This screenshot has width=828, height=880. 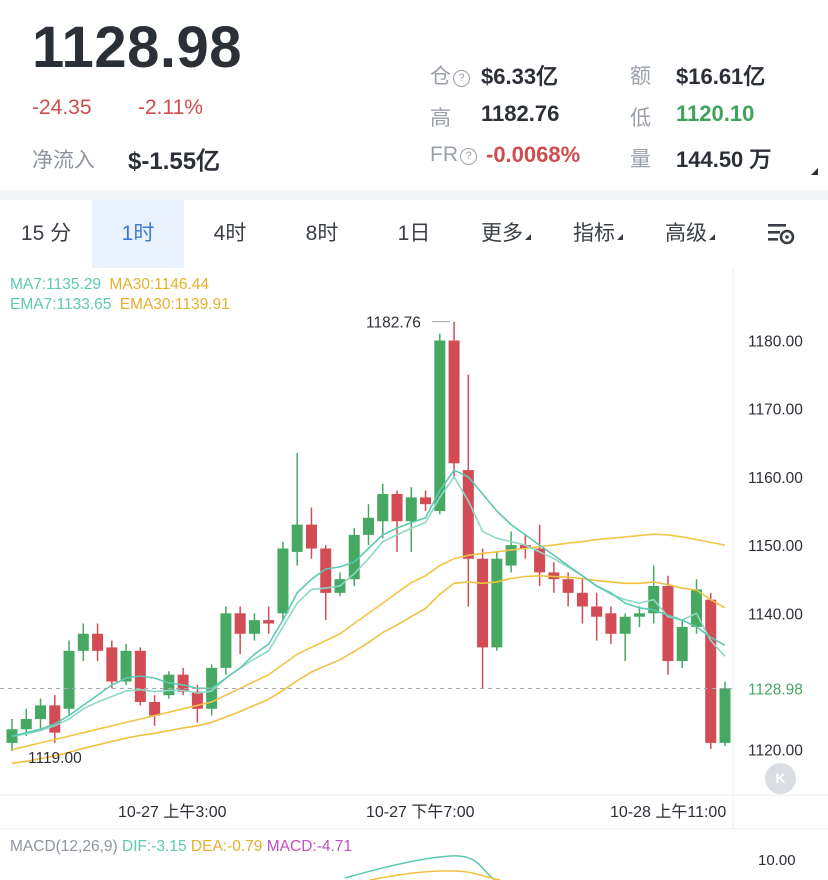 I want to click on y-tick-label: 1180.00, so click(x=775, y=342).